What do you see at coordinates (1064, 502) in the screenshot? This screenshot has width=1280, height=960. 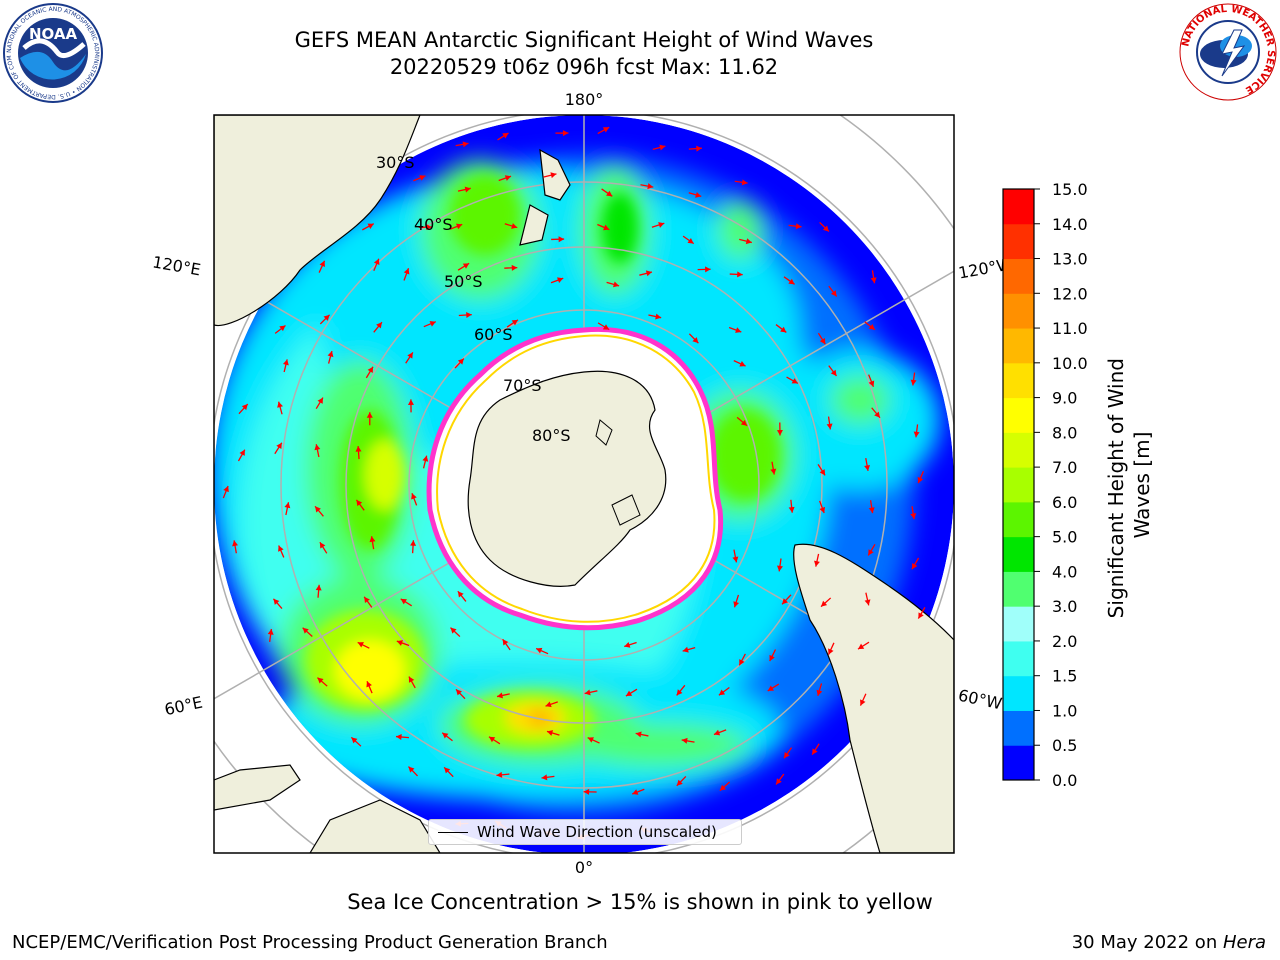 I see `colorbar-tick-label: 6.0` at bounding box center [1064, 502].